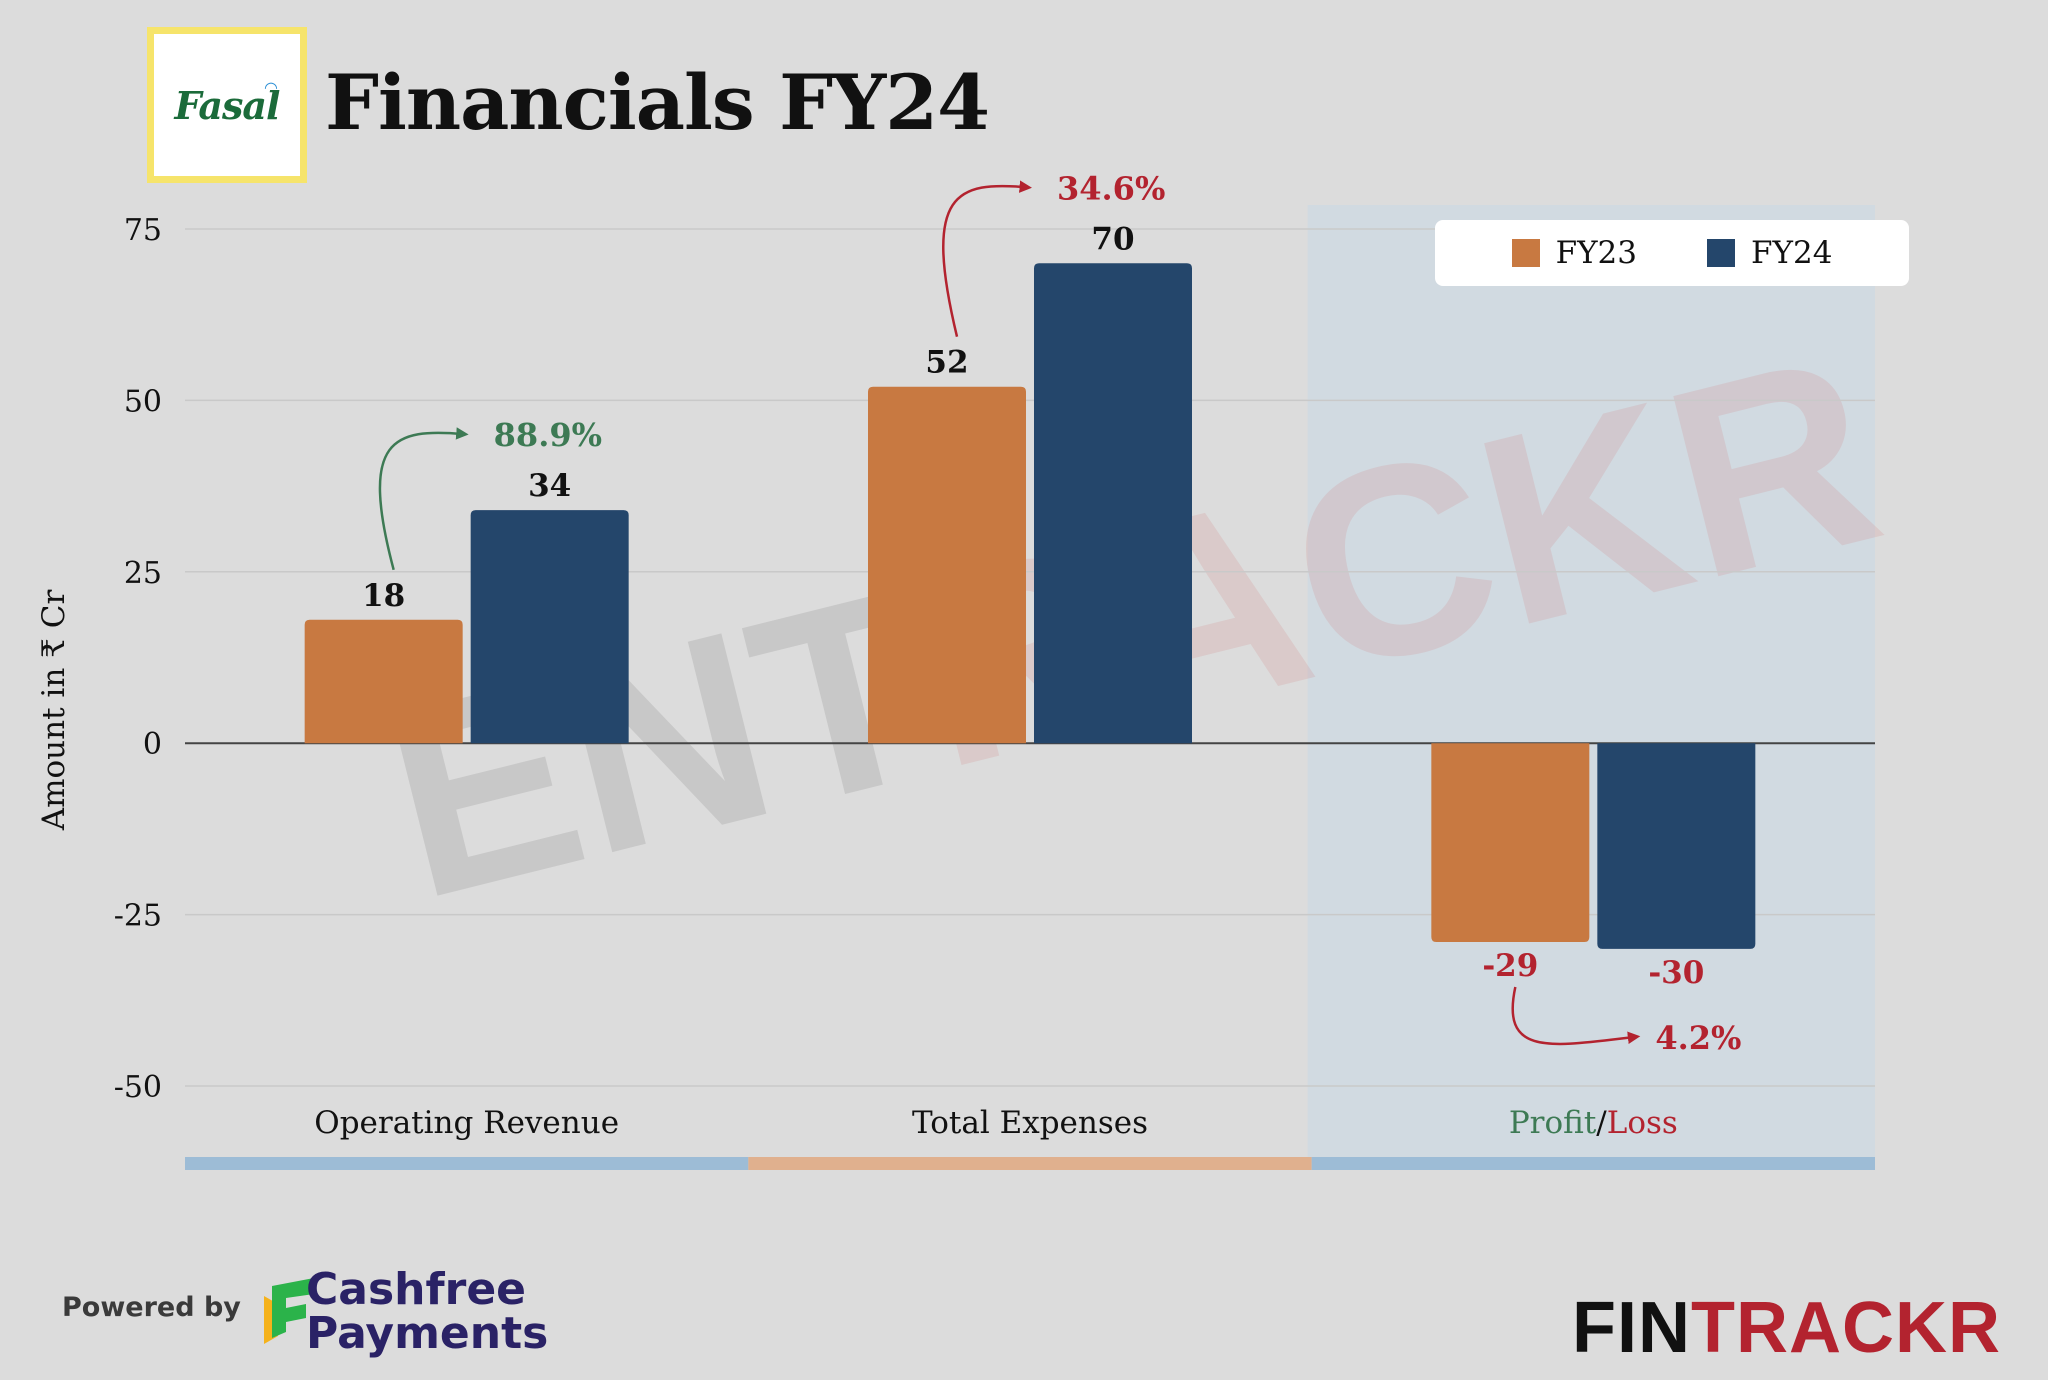 Image resolution: width=2048 pixels, height=1380 pixels. Describe the element at coordinates (1845, 1328) in the screenshot. I see `brand-part2: TRACKR` at that location.